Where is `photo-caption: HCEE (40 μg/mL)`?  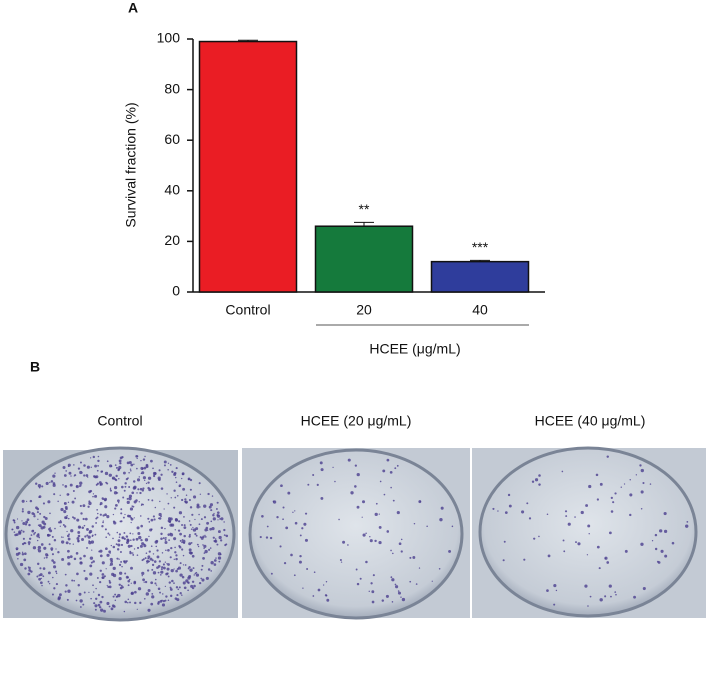
photo-caption: HCEE (40 μg/mL) is located at coordinates (590, 421).